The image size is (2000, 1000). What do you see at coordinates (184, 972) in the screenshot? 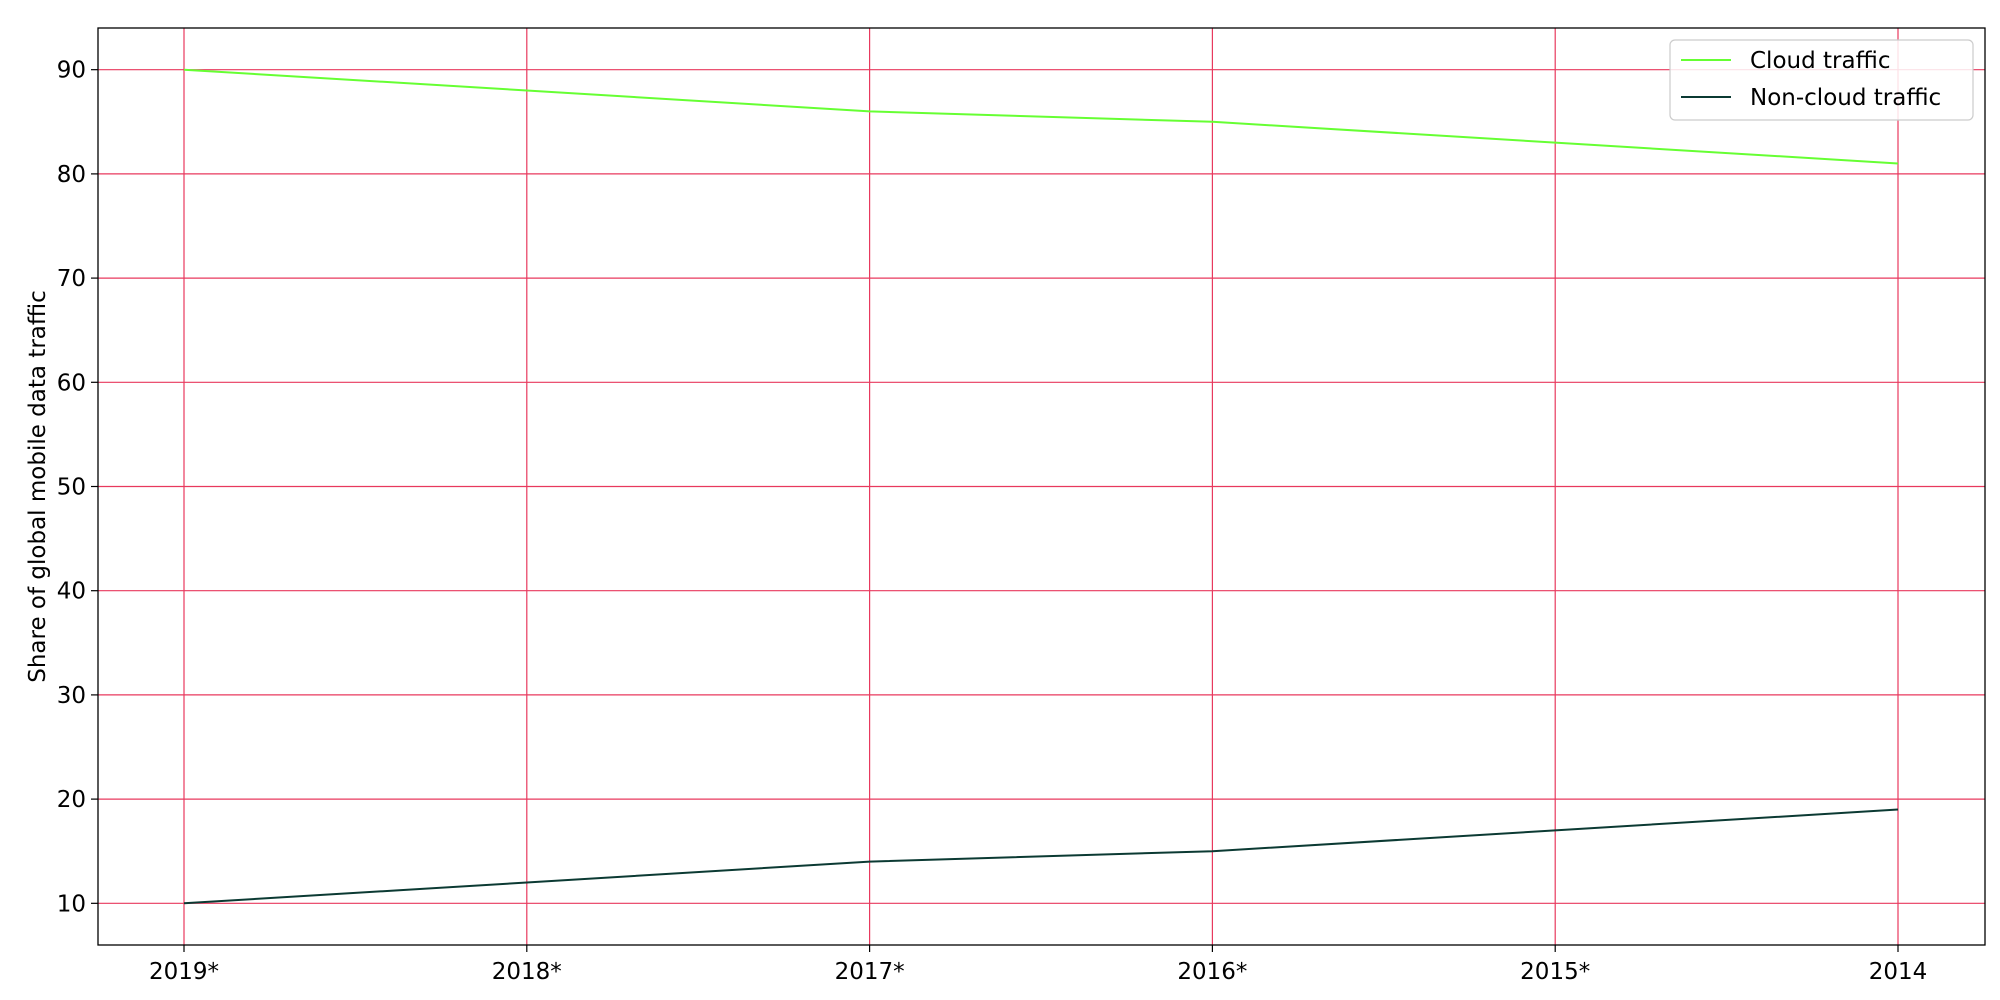
I see `x-tick-label: 2019*` at bounding box center [184, 972].